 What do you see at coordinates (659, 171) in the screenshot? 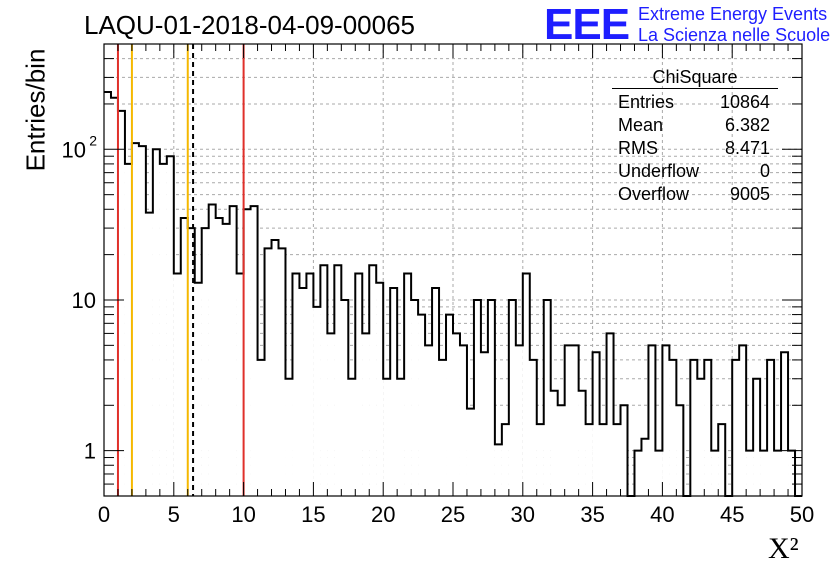
I see `stats-label: Underflow` at bounding box center [659, 171].